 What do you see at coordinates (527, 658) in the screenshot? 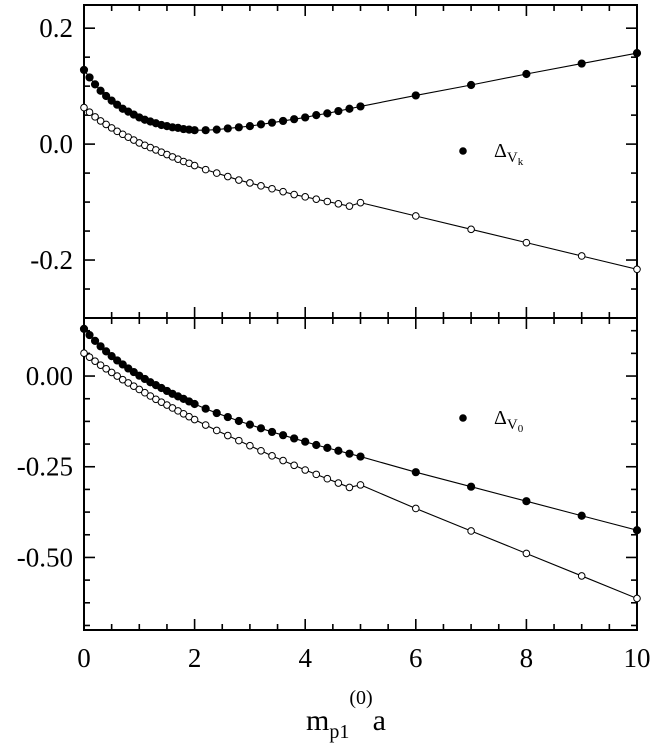
I see `x-tick-label: 8` at bounding box center [527, 658].